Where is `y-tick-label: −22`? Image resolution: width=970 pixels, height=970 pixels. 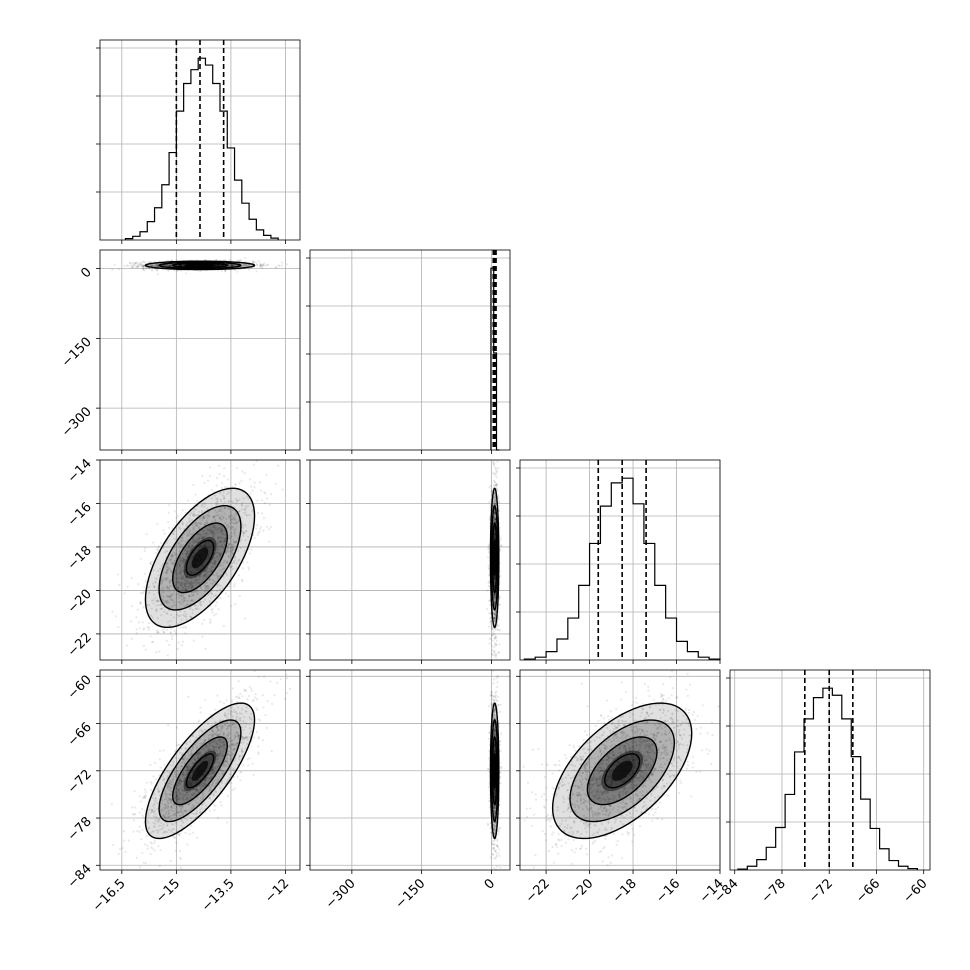 y-tick-label: −22 is located at coordinates (80, 645).